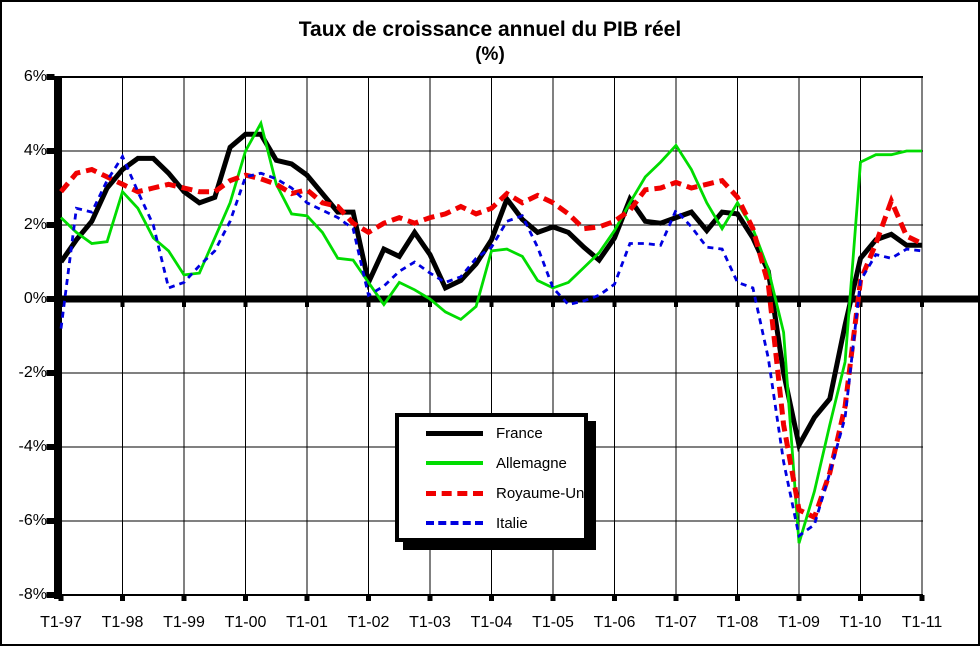 The width and height of the screenshot is (980, 646). What do you see at coordinates (32, 594) in the screenshot?
I see `y-axis-label: -8%` at bounding box center [32, 594].